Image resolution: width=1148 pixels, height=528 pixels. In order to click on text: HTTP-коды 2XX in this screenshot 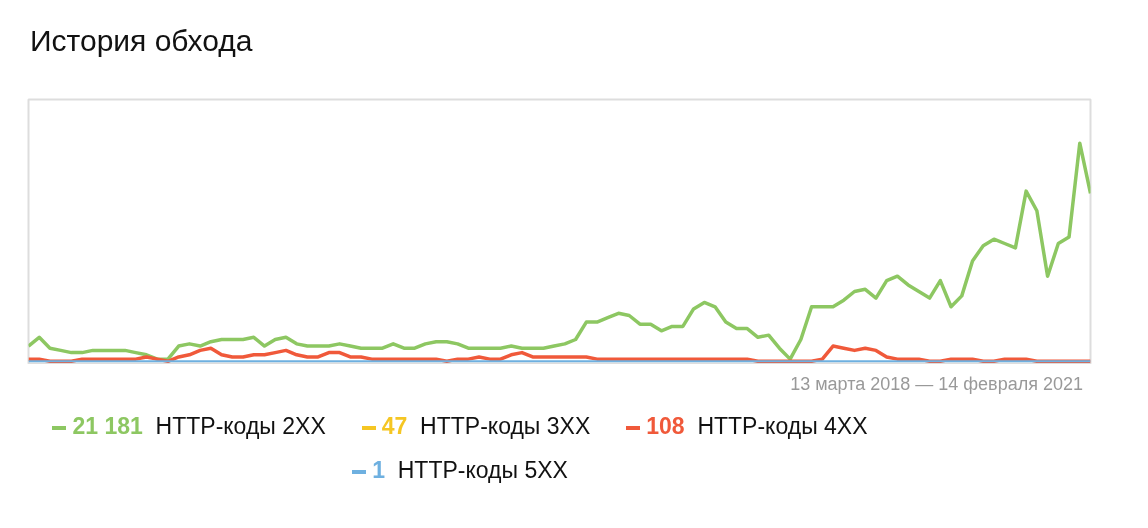, I will do `click(240, 426)`.